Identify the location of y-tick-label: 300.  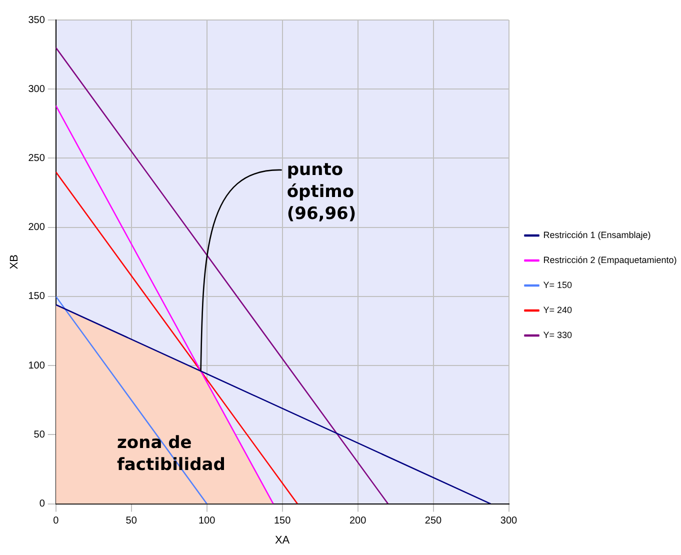
(37, 89).